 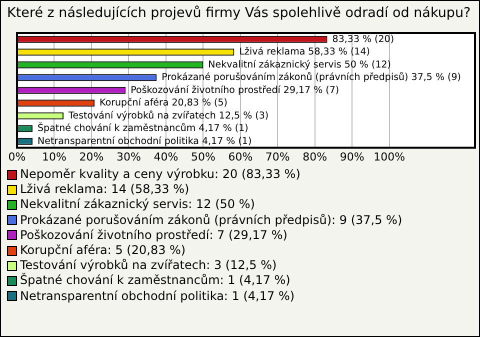 I want to click on data-label: Testování výrobků na zvířatech 12,5 % (3), so click(x=168, y=115).